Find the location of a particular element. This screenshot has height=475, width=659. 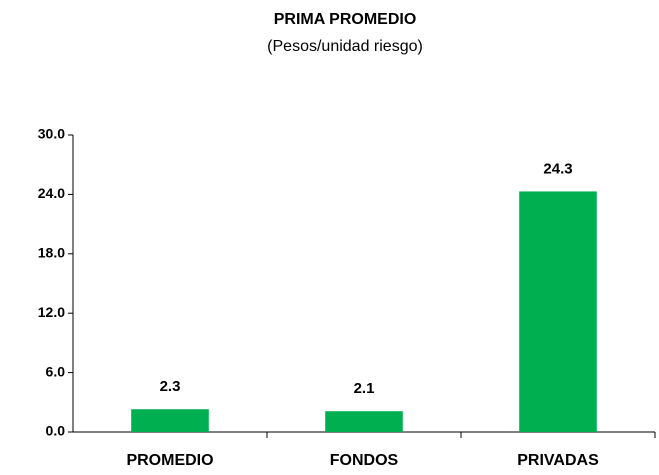

data-label: 2.3 is located at coordinates (170, 386).